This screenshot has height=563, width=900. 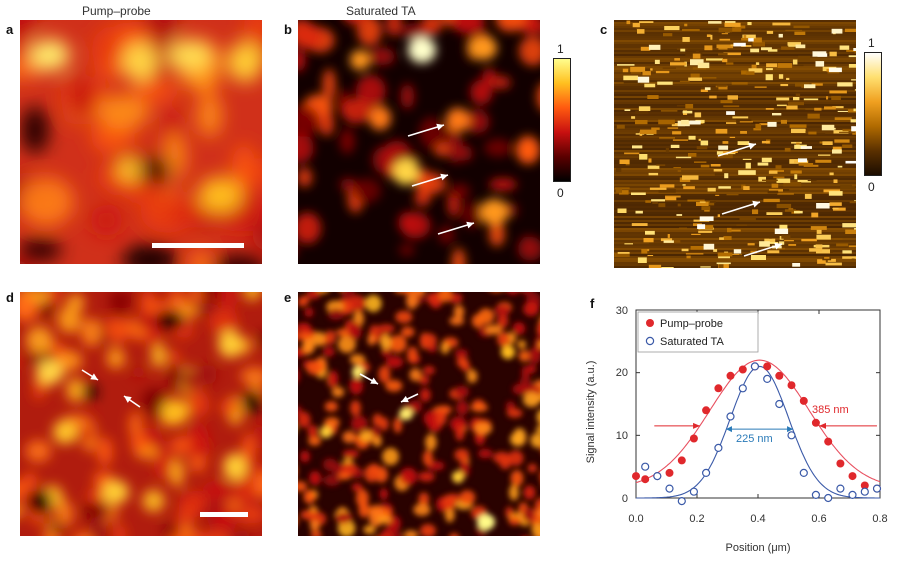 What do you see at coordinates (141, 142) in the screenshot?
I see `panel-a-pump-probe-image` at bounding box center [141, 142].